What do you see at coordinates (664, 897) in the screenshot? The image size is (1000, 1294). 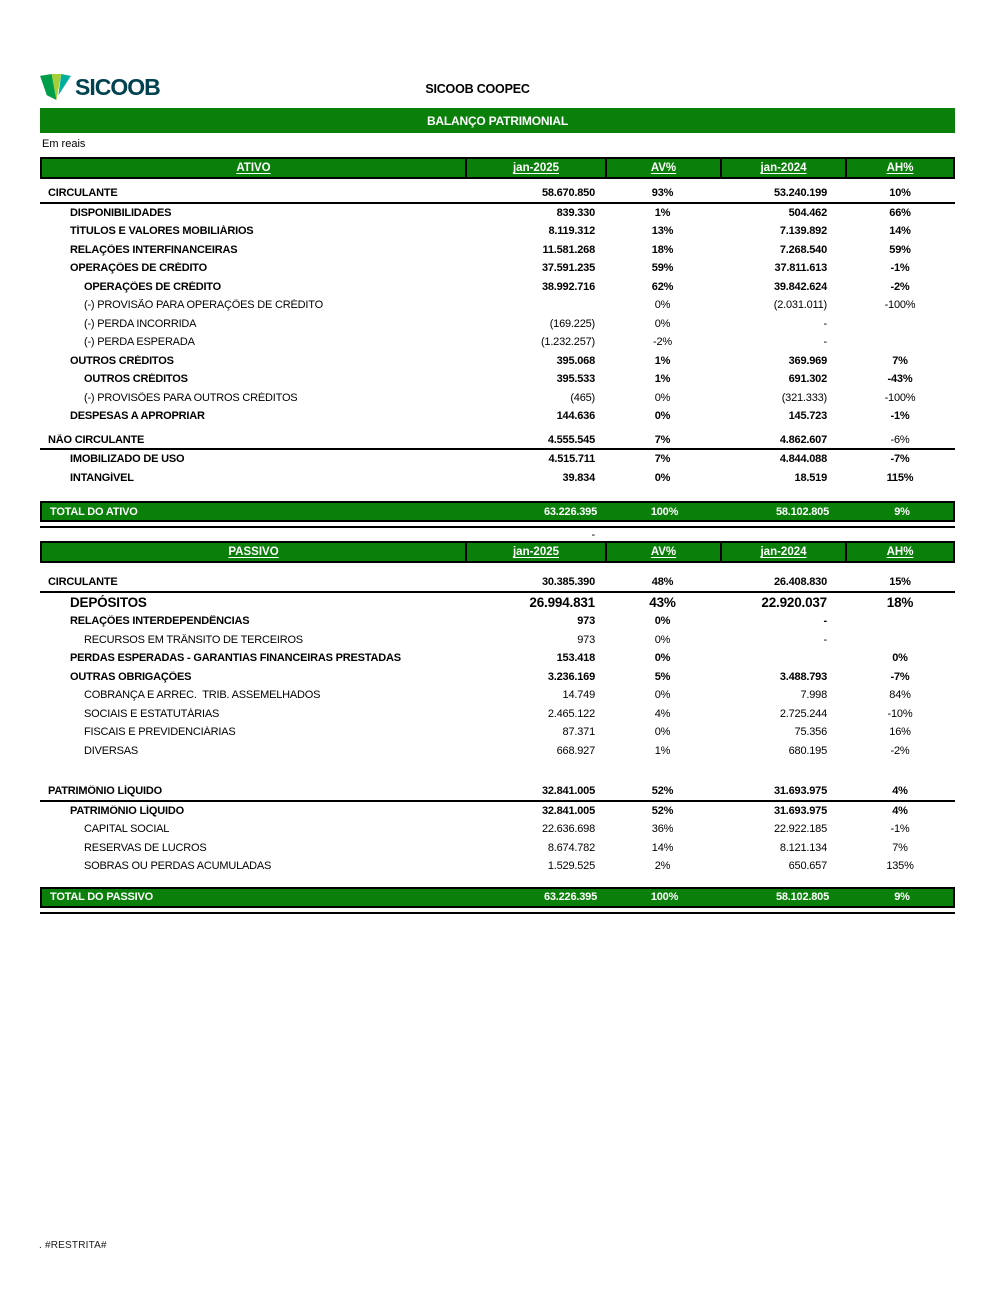 I see `value-av: 100%` at bounding box center [664, 897].